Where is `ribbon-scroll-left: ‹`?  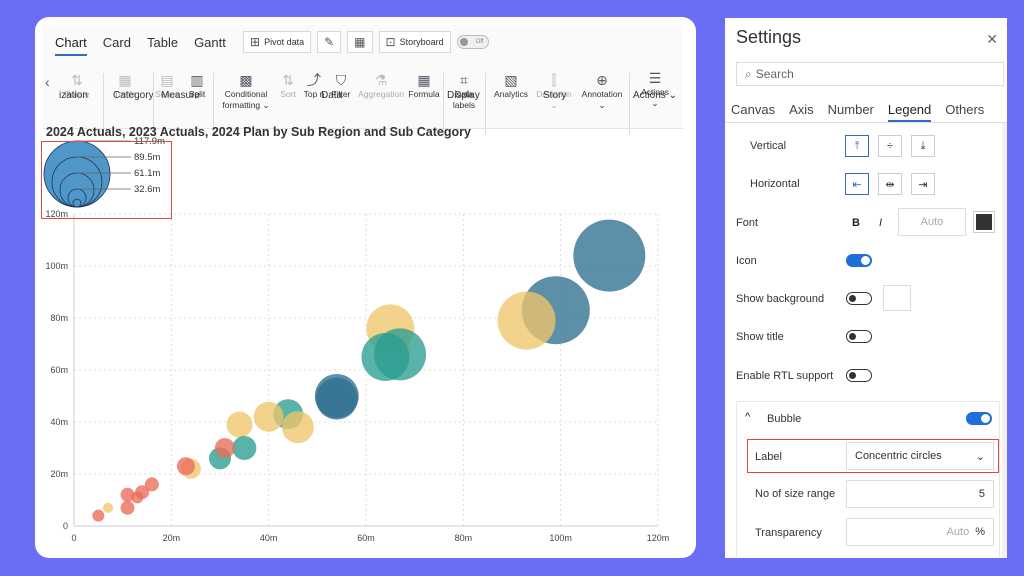 ribbon-scroll-left: ‹ is located at coordinates (47, 82).